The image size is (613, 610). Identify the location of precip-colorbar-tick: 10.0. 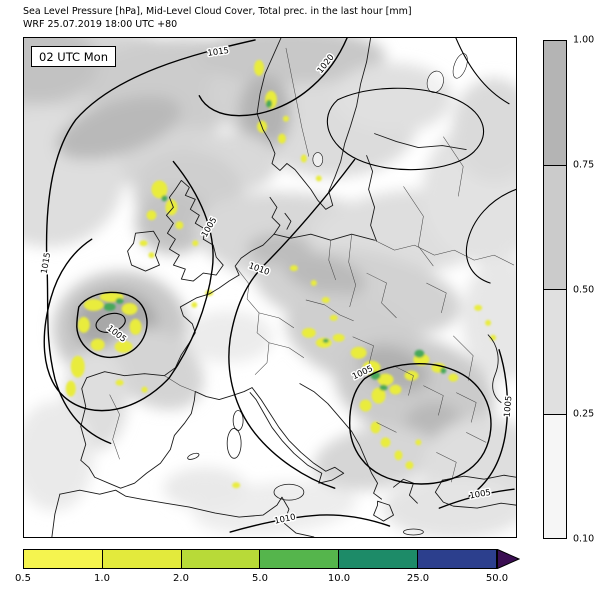
(339, 578).